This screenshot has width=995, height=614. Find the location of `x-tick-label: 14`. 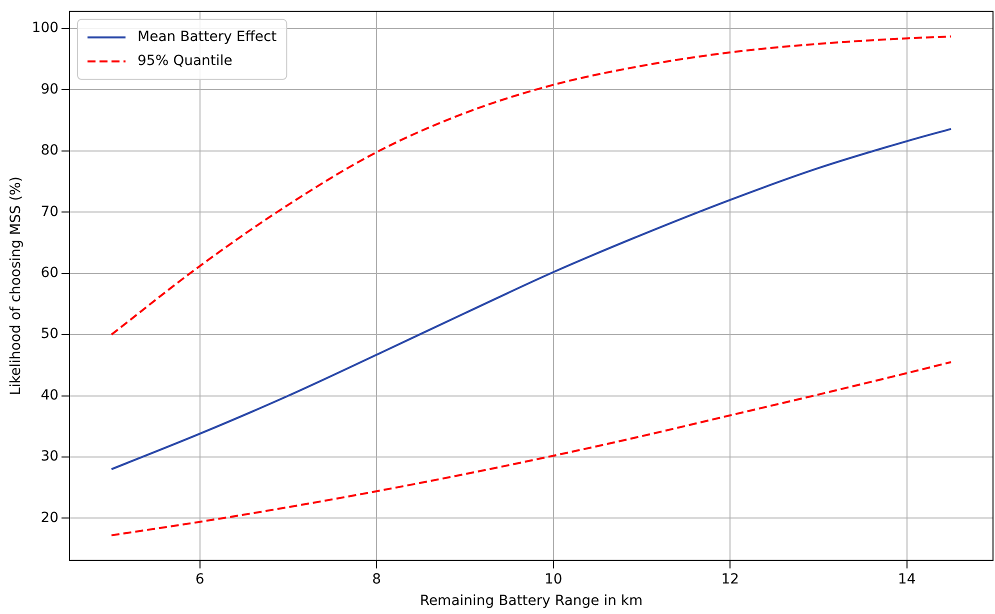

x-tick-label: 14 is located at coordinates (907, 579).